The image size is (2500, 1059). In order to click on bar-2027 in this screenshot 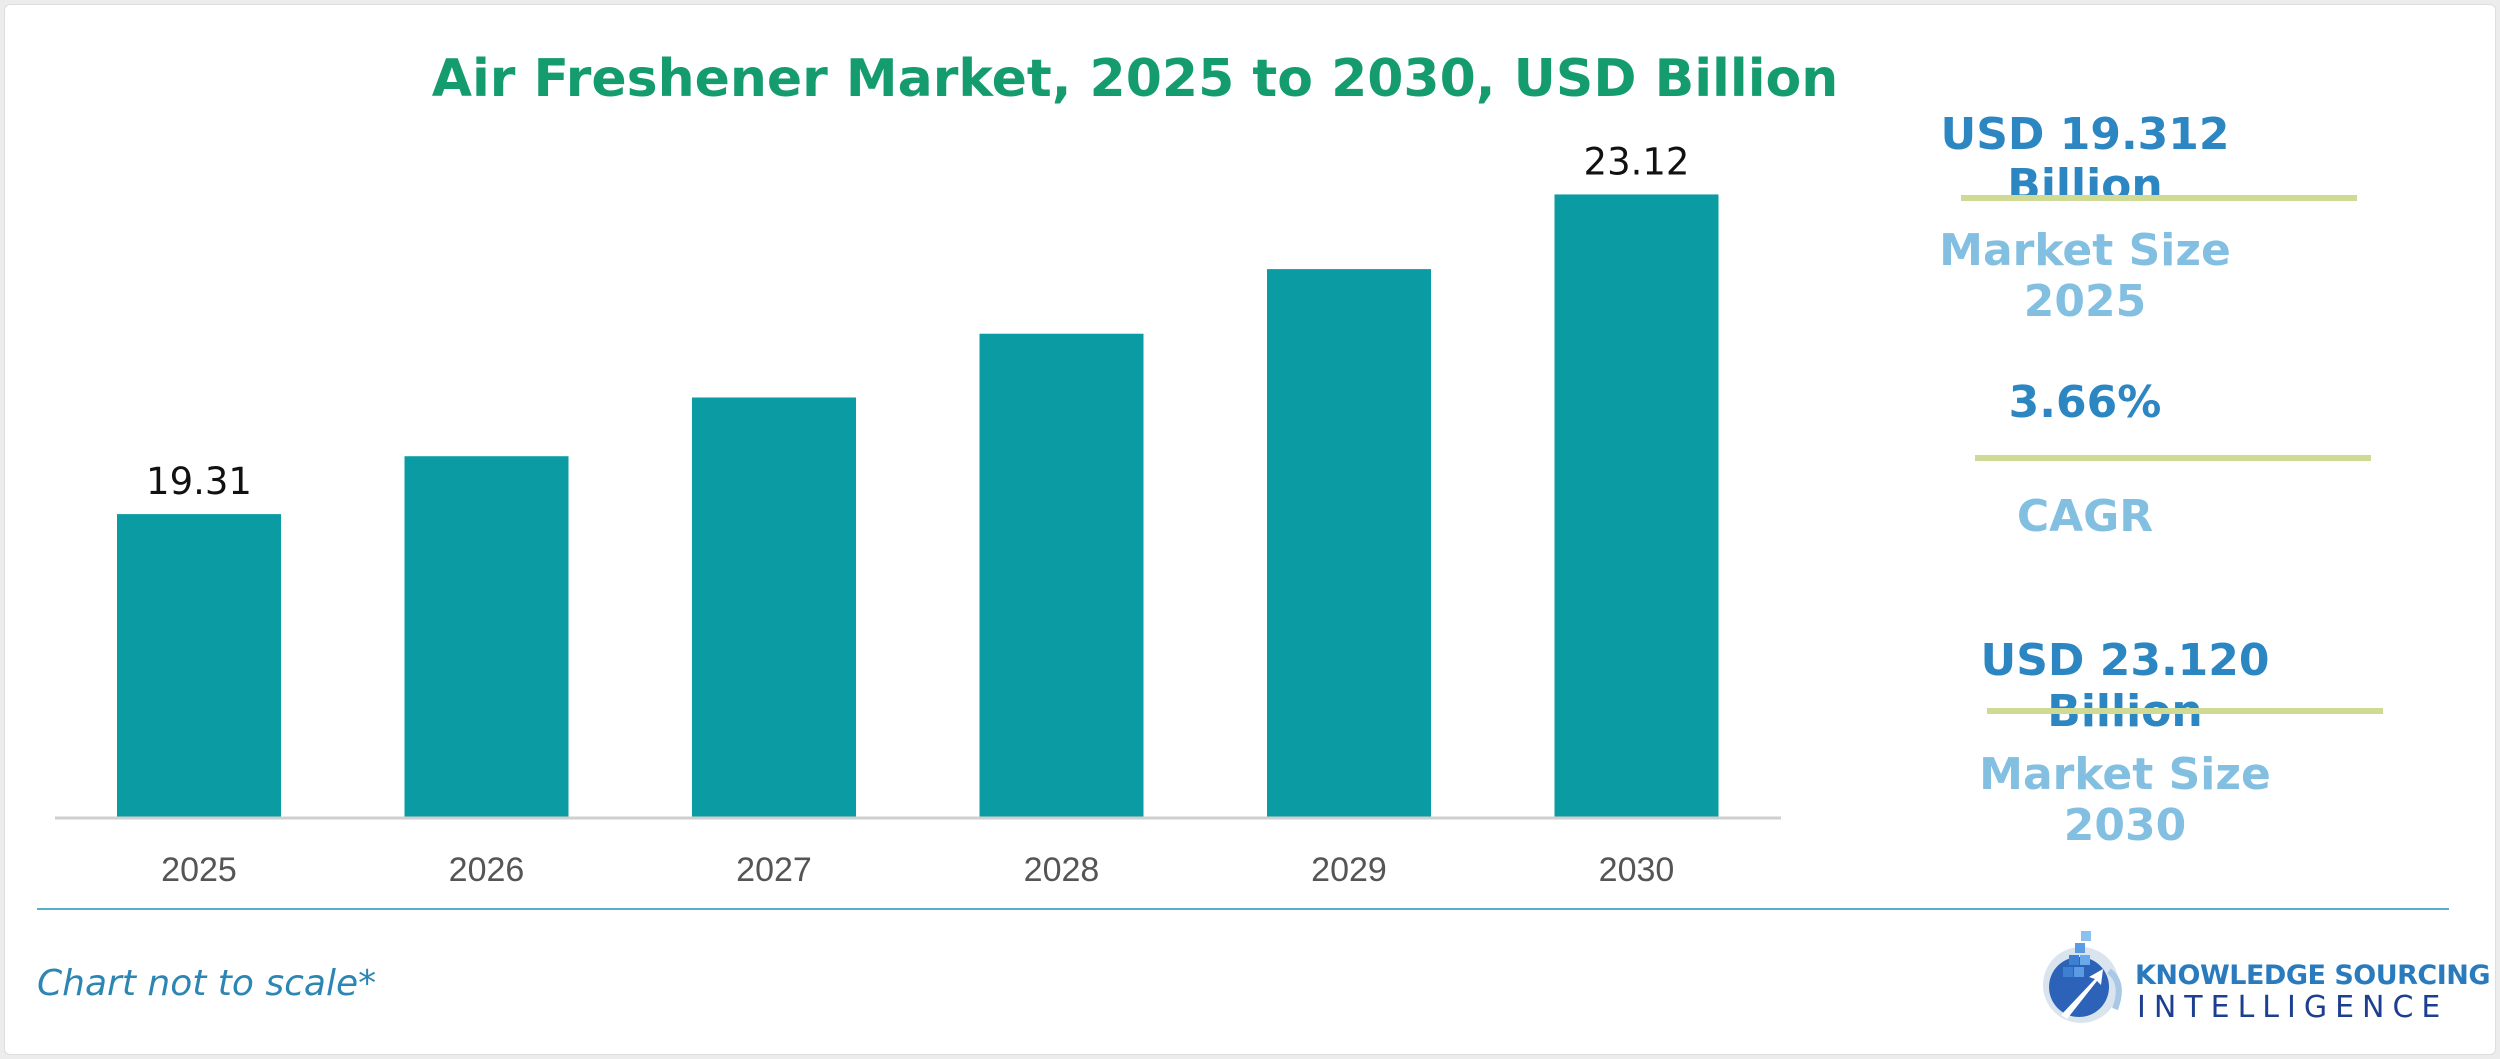, I will do `click(774, 607)`.